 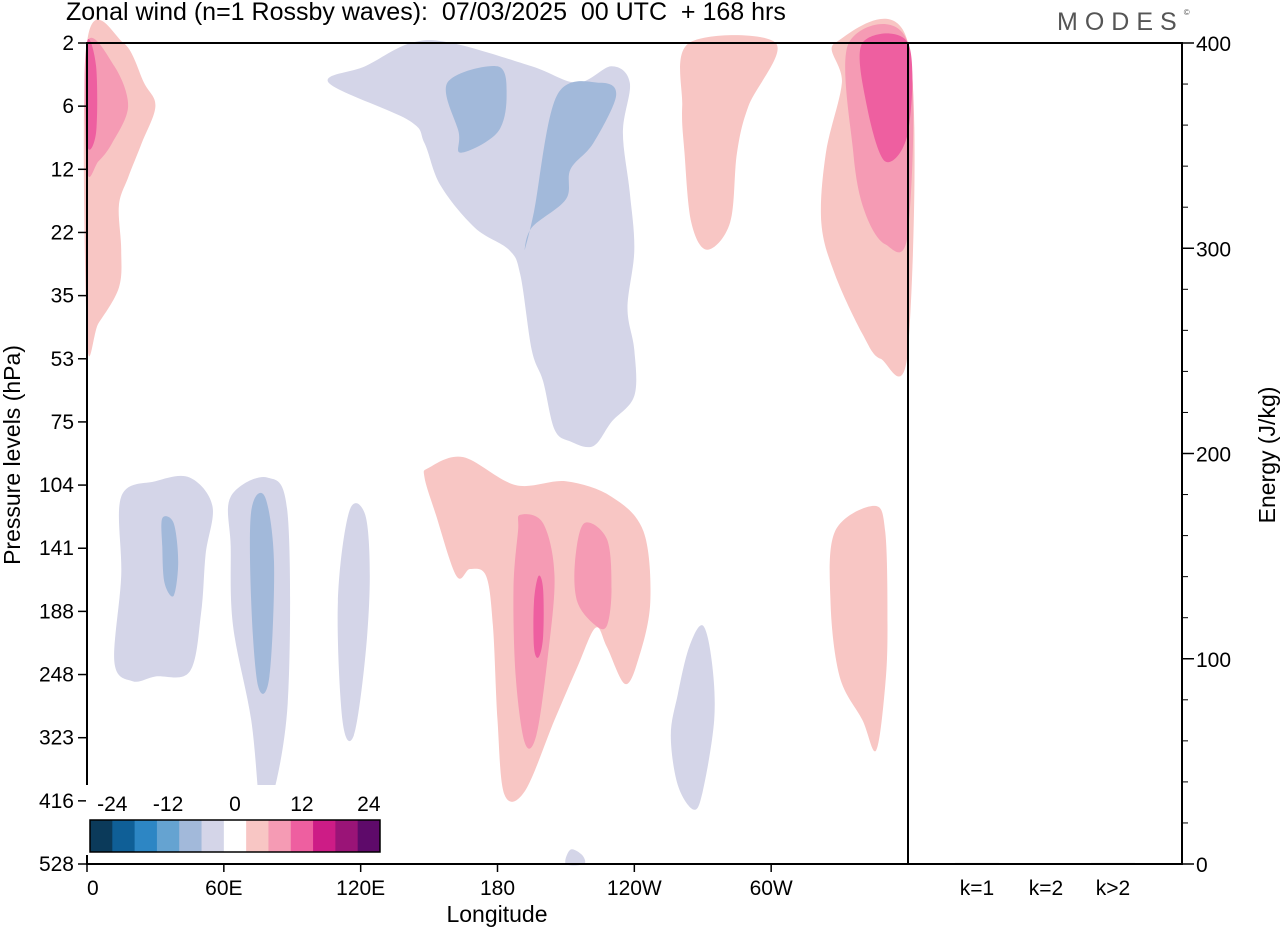 What do you see at coordinates (56, 548) in the screenshot?
I see `pressure-tick-label: 141` at bounding box center [56, 548].